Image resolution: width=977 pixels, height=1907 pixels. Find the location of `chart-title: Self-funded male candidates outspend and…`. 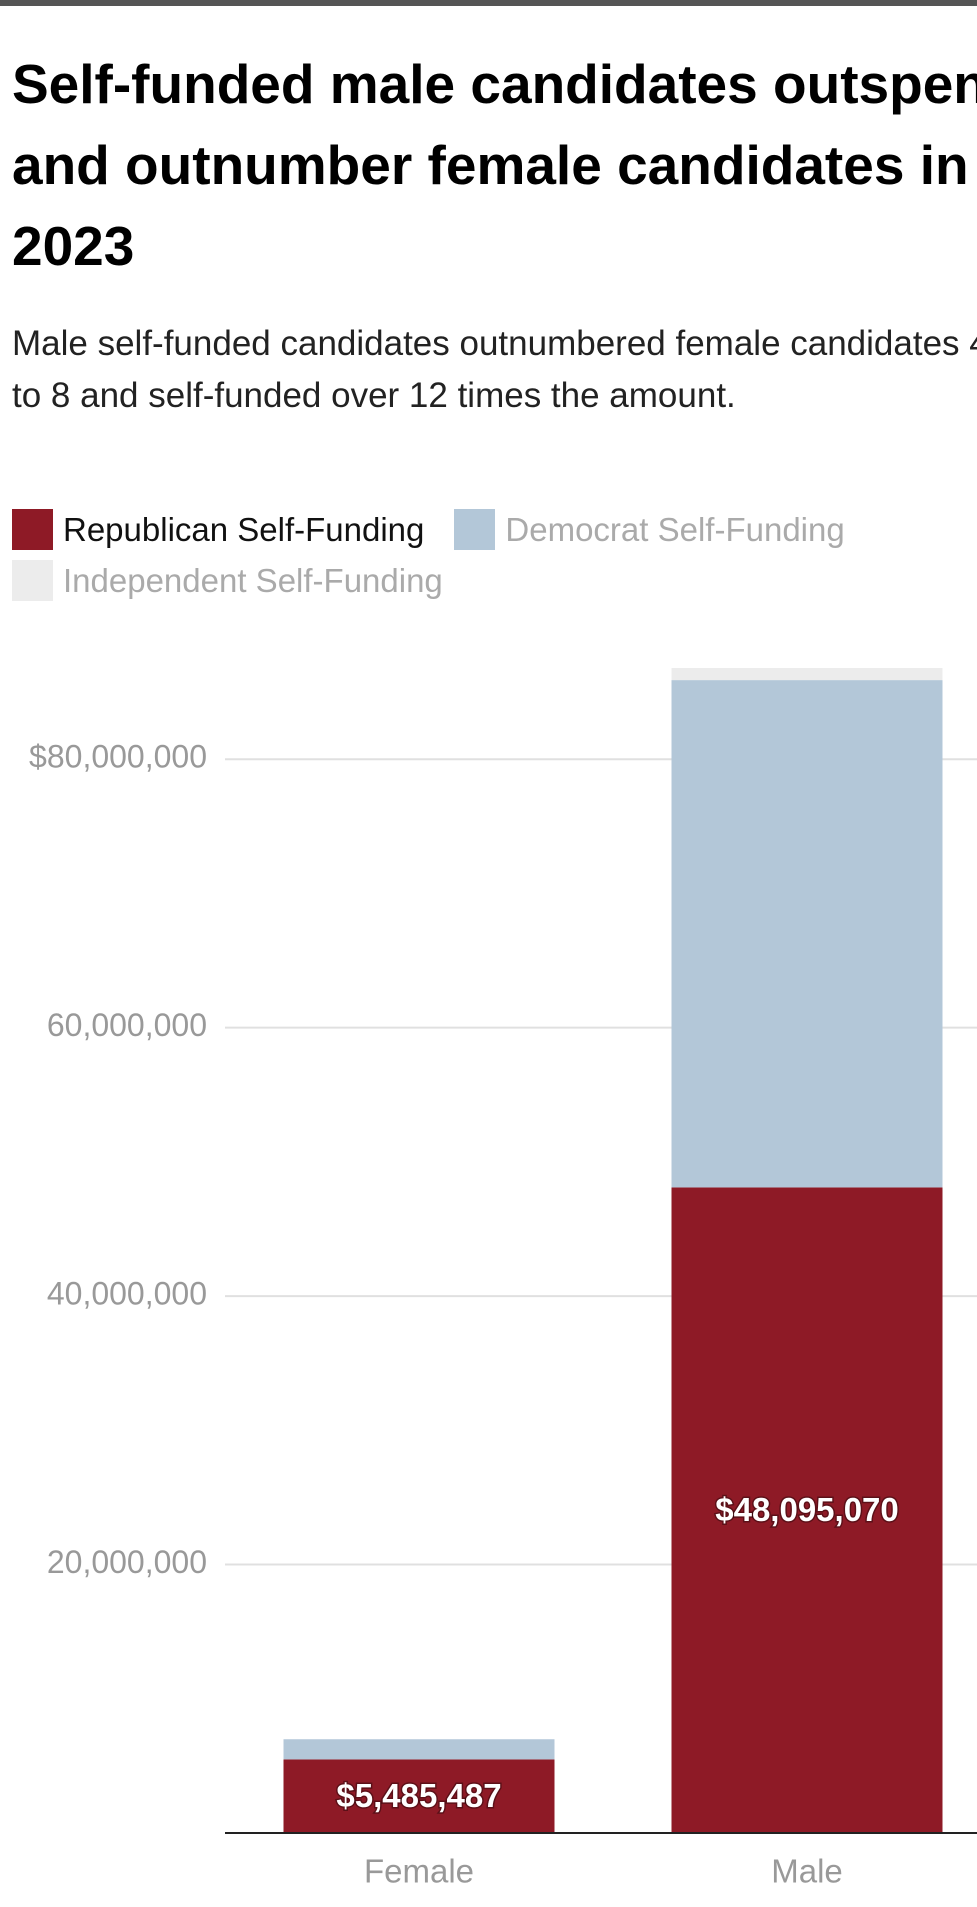

chart-title: Self-funded male candidates outspend and… is located at coordinates (494, 165).